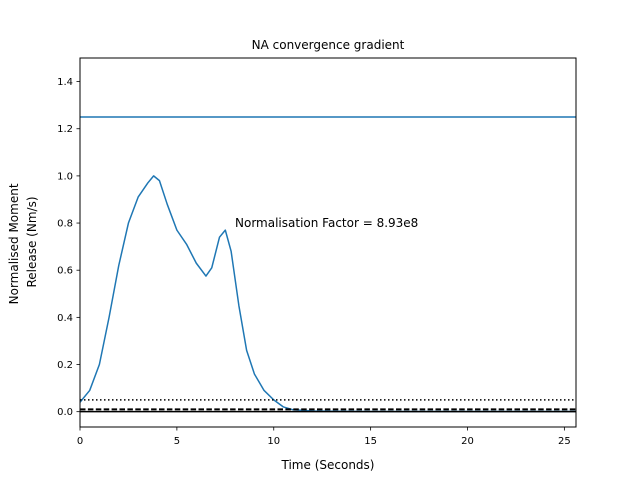 The width and height of the screenshot is (640, 480). I want to click on y-tick-label: 1.2, so click(65, 129).